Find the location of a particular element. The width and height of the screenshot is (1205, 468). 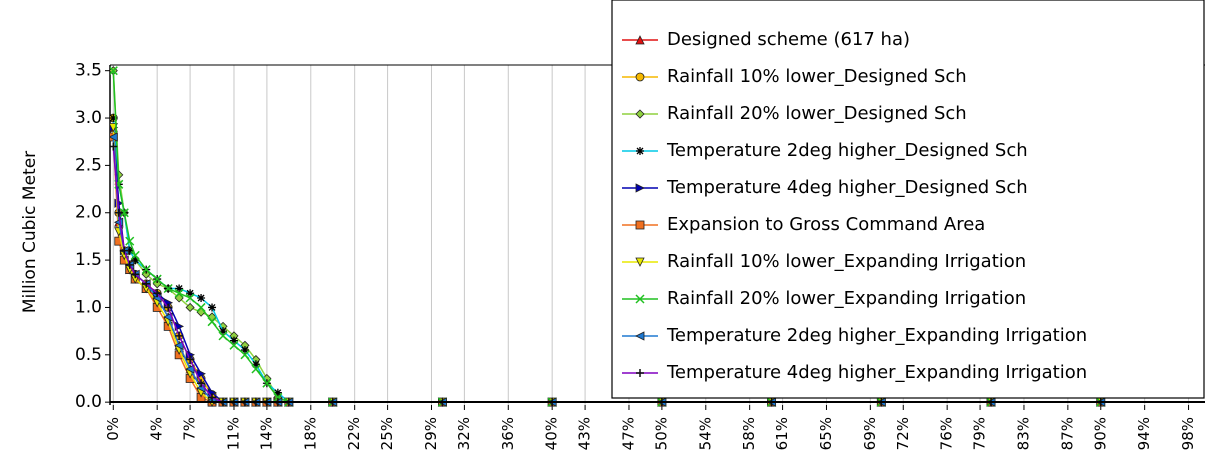

y-tick-label: 1.0 is located at coordinates (88, 307).